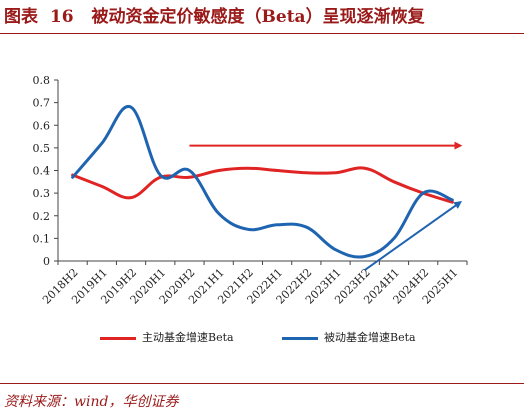 This screenshot has width=524, height=419. I want to click on legend-item-1: 主动基金增速Beta, so click(167, 338).